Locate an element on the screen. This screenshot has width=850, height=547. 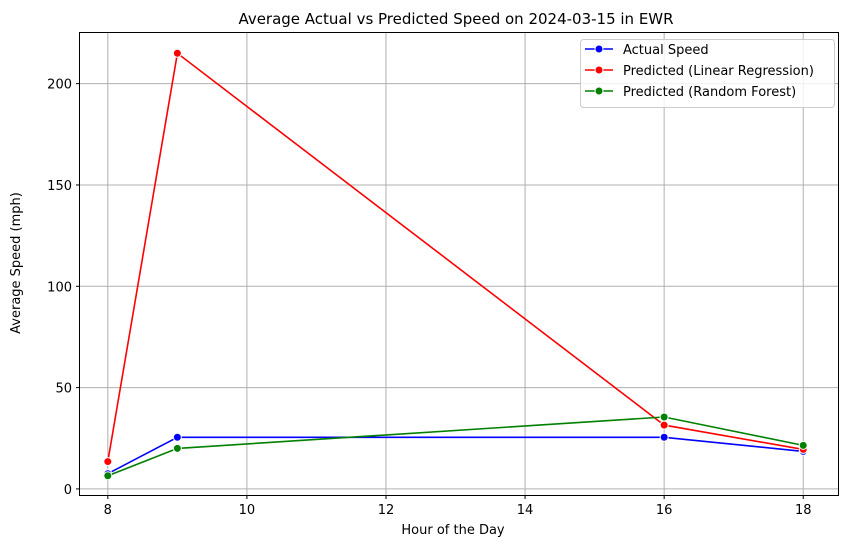
x-tick-label: 12 is located at coordinates (386, 510).